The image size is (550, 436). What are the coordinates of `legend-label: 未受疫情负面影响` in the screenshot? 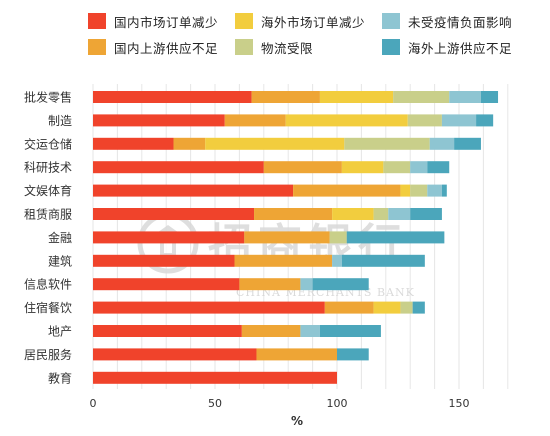 It's located at (460, 22).